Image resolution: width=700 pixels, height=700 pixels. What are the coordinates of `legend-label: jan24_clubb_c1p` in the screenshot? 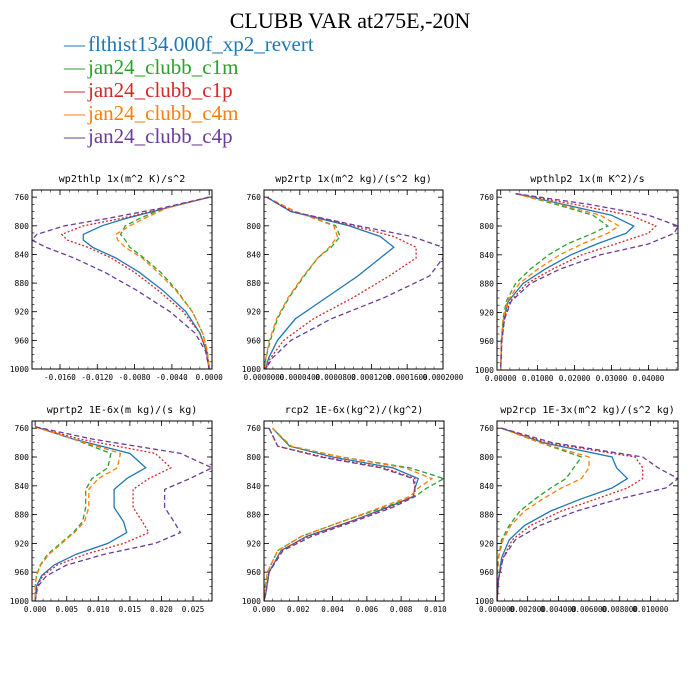 It's located at (160, 90).